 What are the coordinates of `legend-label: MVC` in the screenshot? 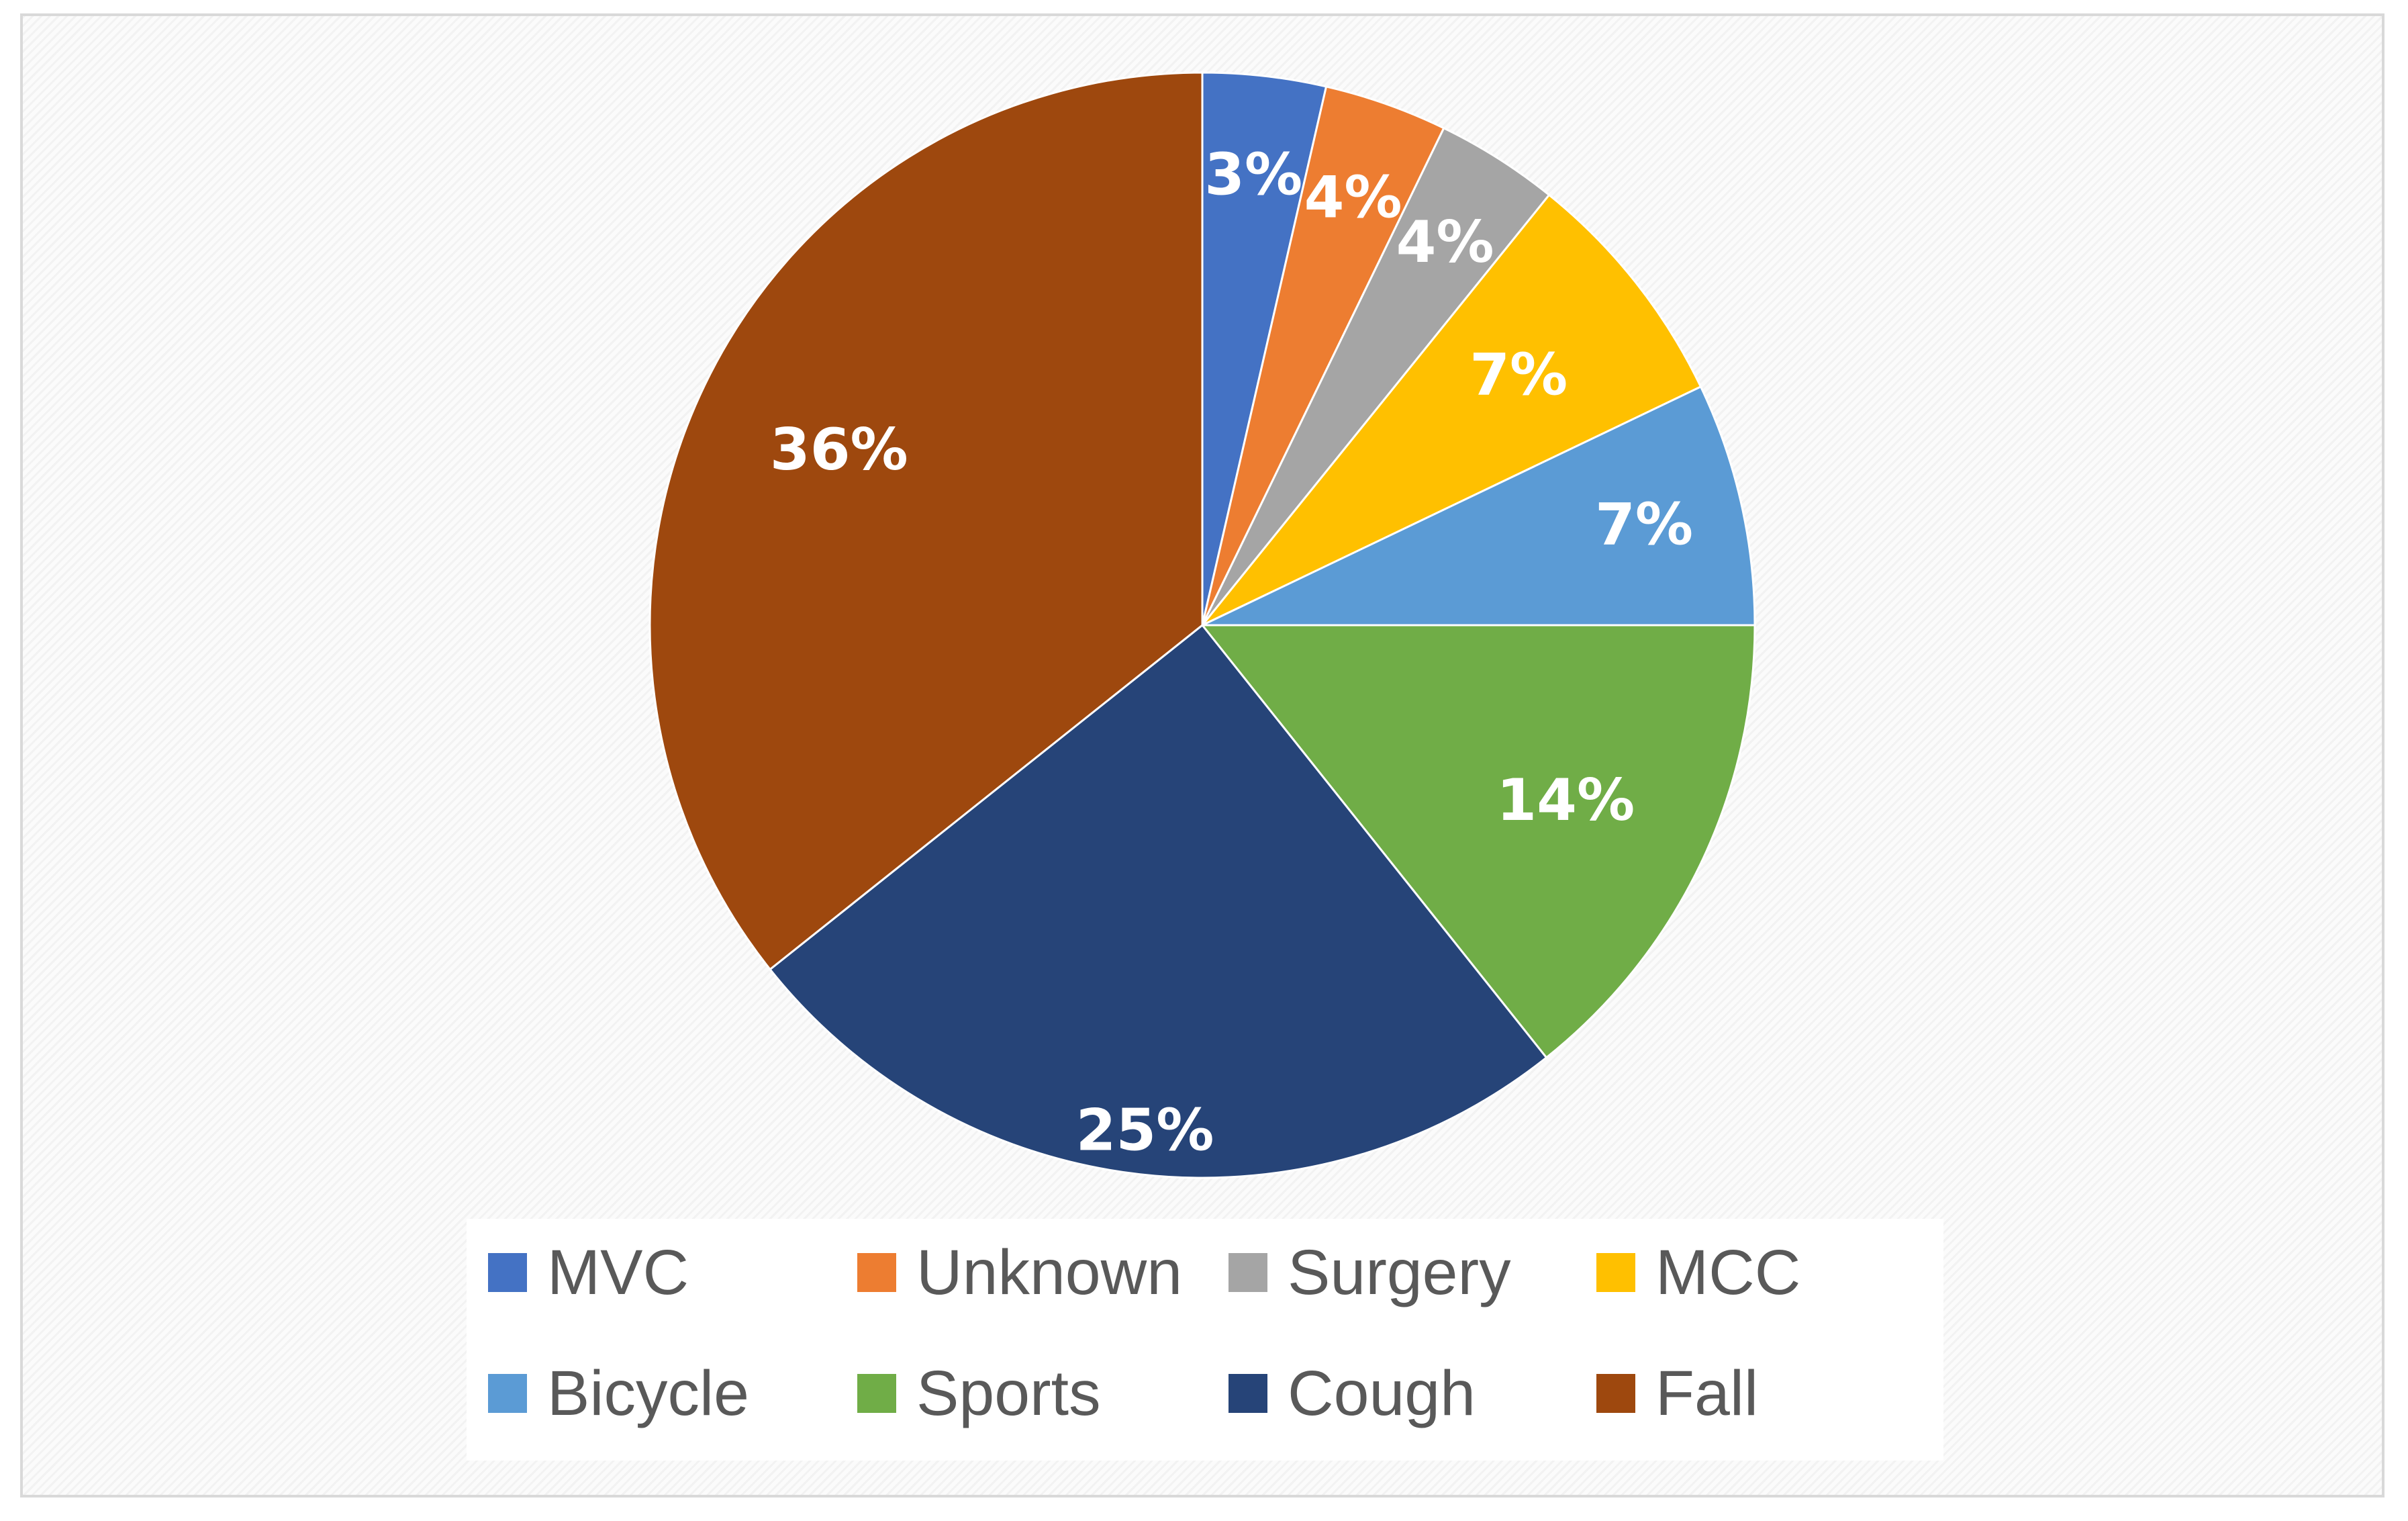 It's located at (618, 1272).